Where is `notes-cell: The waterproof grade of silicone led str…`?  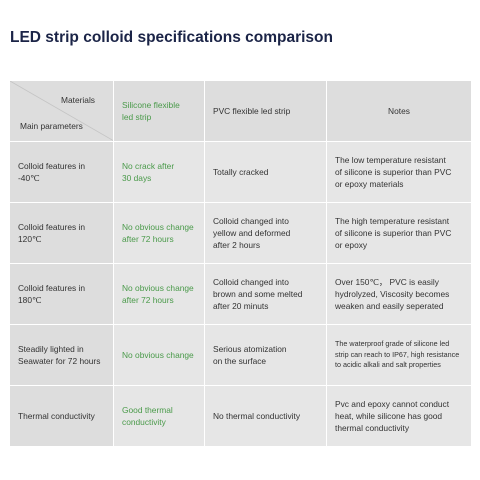 notes-cell: The waterproof grade of silicone led str… is located at coordinates (399, 355).